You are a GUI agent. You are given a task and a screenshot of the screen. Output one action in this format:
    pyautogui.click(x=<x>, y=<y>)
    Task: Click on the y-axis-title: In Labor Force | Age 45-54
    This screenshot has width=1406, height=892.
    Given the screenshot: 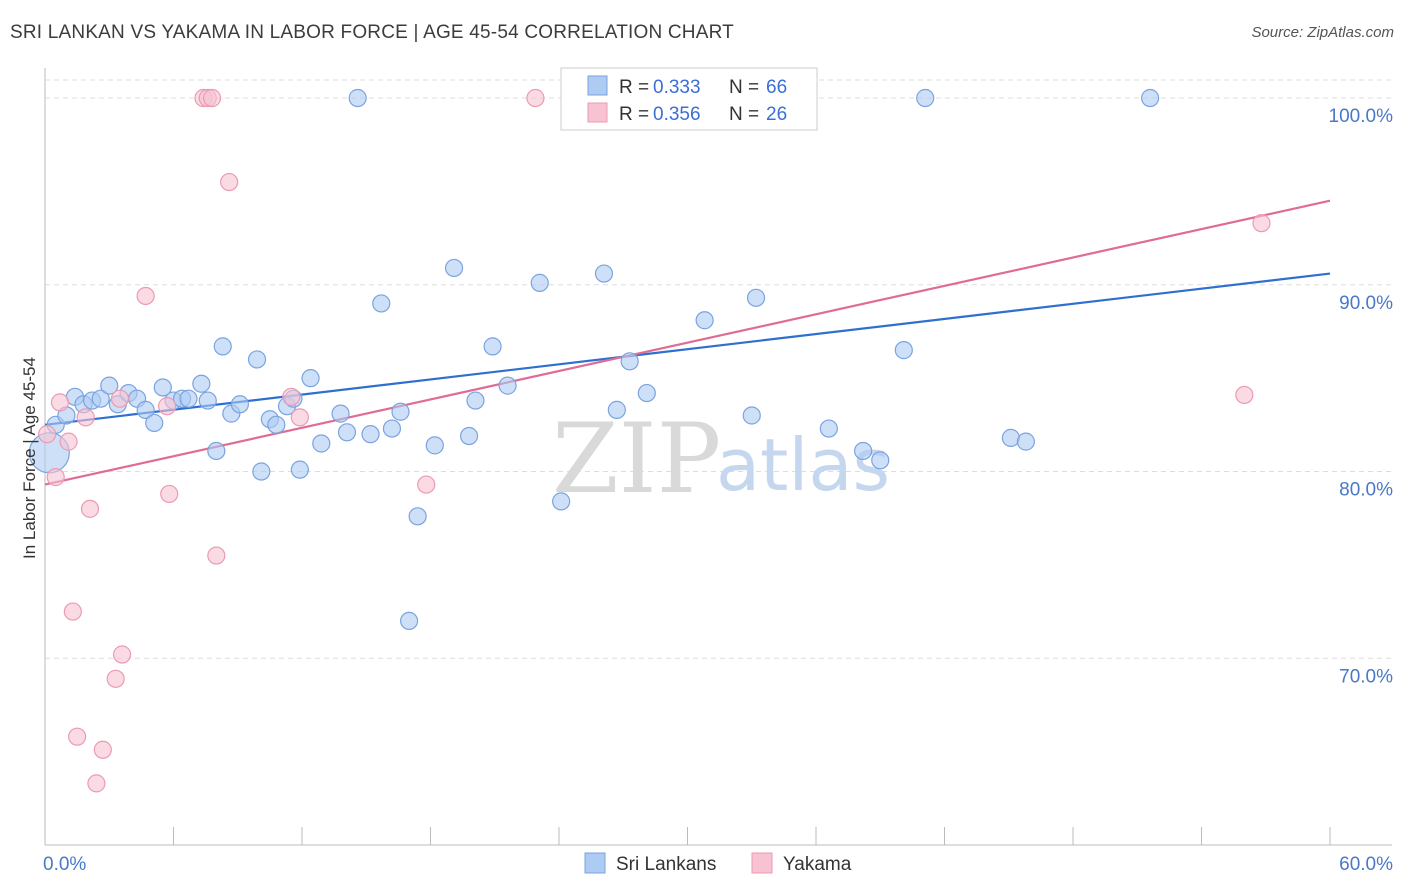 What is the action you would take?
    pyautogui.click(x=29, y=458)
    